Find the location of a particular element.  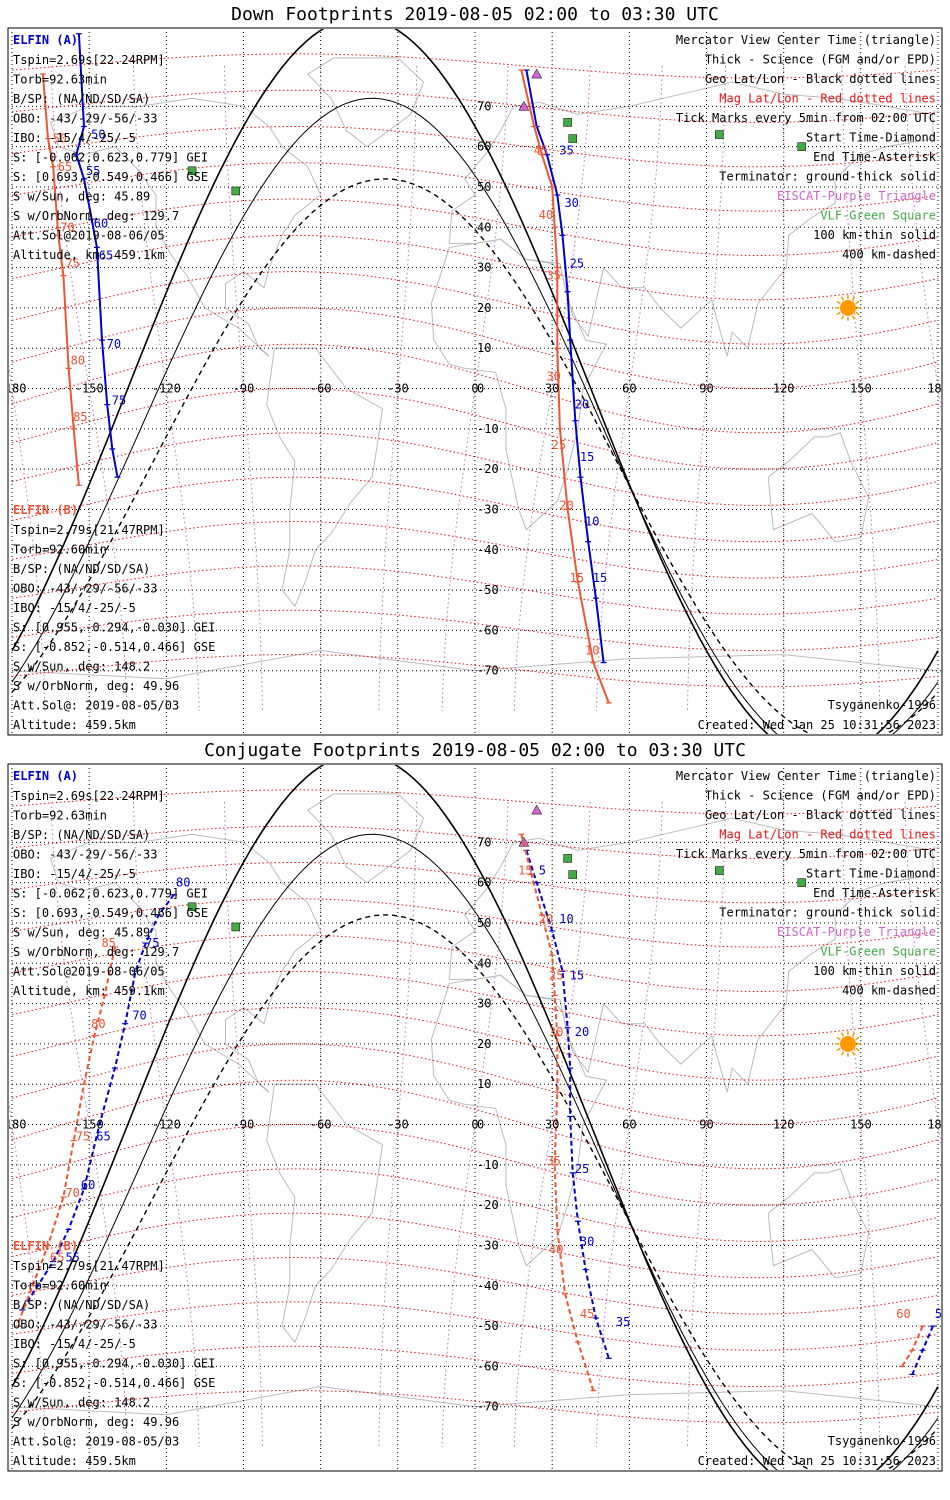

elfin-b-info-line: B/SP: (NA/ND/SD/SA) is located at coordinates (81, 1305).